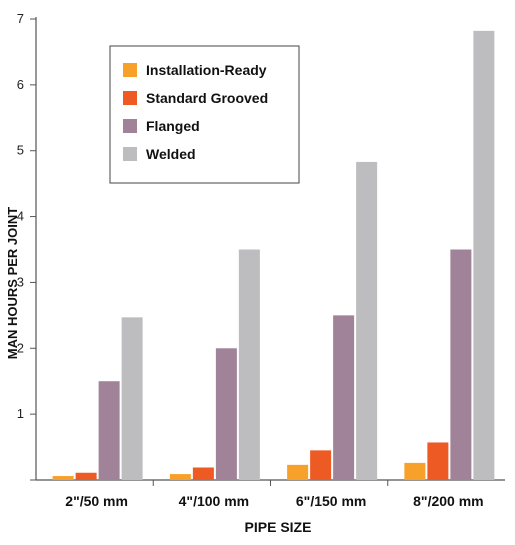 The image size is (515, 545). Describe the element at coordinates (12, 283) in the screenshot. I see `y-axis-label: MAN HOURS PER JOINT` at that location.